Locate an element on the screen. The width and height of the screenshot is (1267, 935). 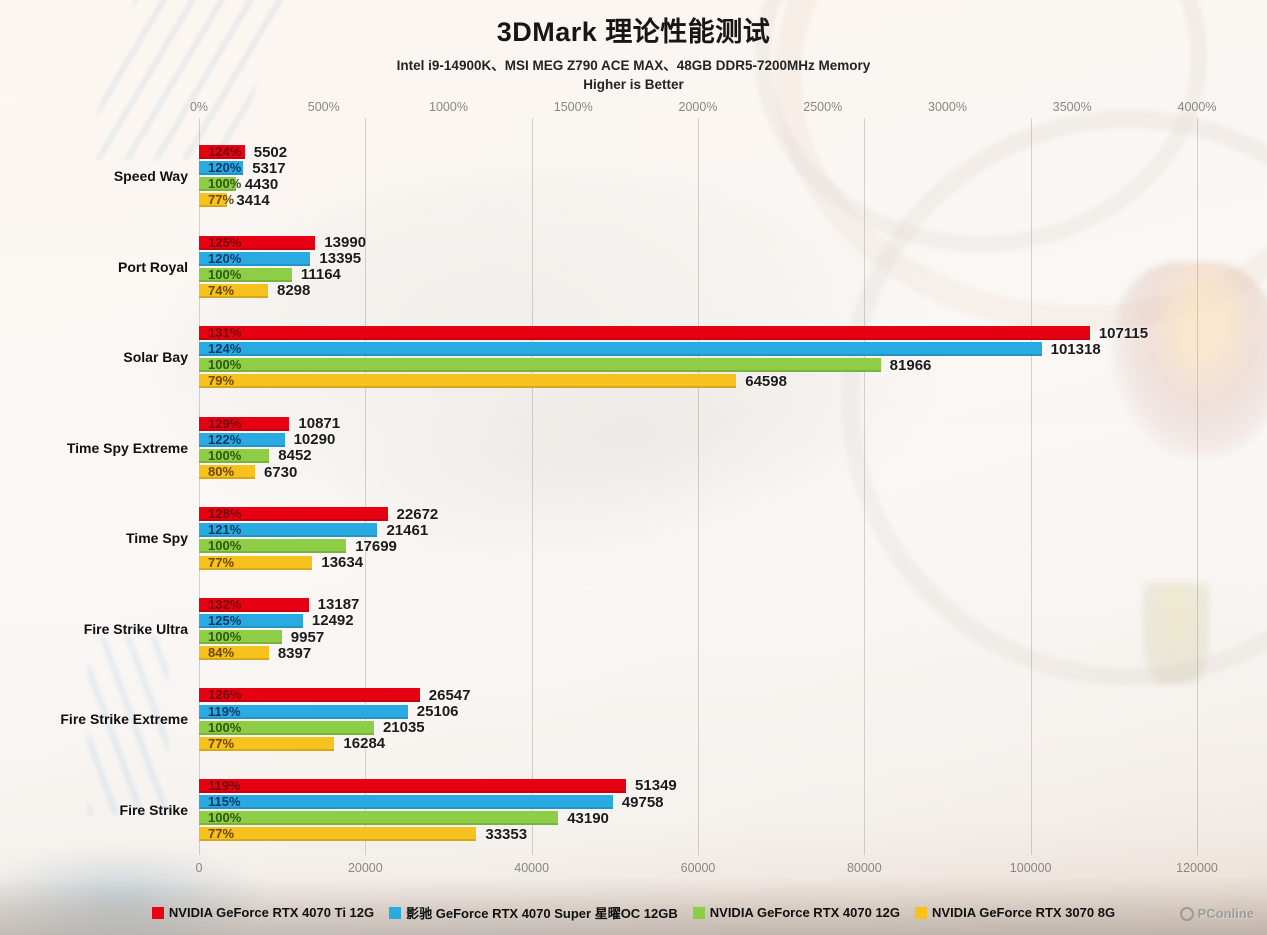
legend-swatch is located at coordinates (157, 912).